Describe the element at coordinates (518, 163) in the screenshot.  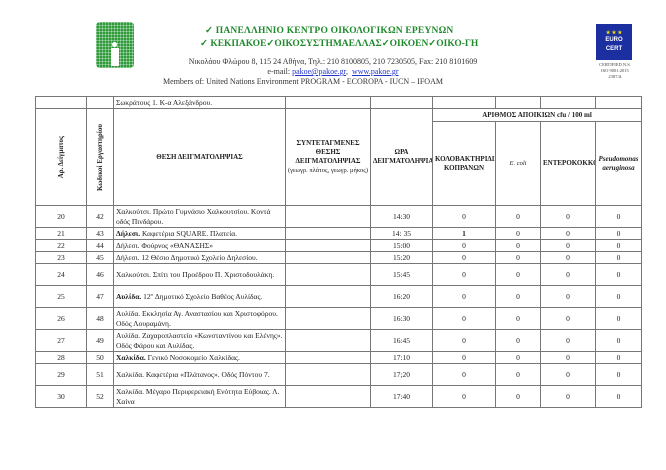
I see `header-ecoli: E. coli` at that location.